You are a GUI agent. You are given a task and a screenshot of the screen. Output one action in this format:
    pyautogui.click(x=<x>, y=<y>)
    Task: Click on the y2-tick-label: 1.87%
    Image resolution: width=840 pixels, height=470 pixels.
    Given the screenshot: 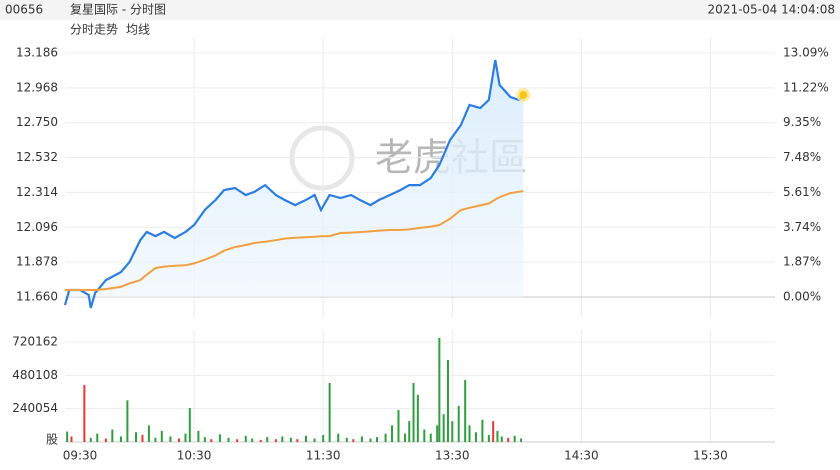 What is the action you would take?
    pyautogui.click(x=802, y=262)
    